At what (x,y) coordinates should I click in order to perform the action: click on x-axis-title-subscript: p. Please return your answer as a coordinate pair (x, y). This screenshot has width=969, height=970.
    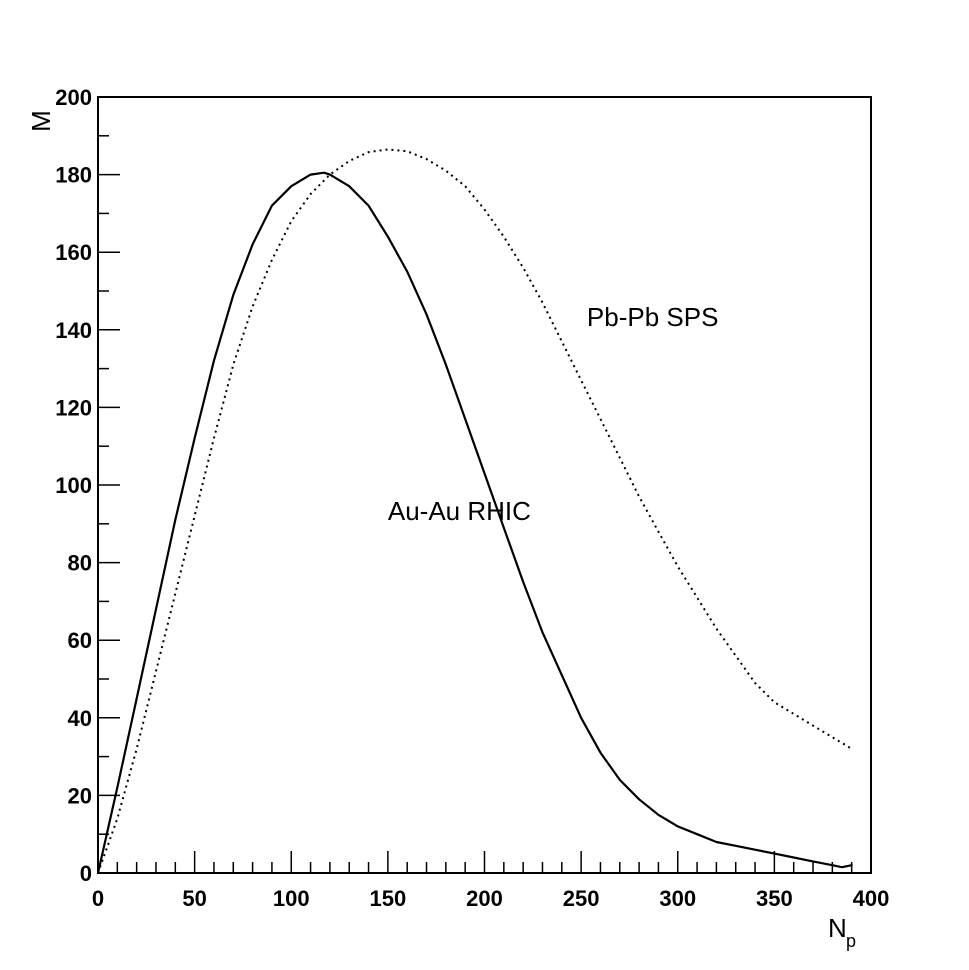
    Looking at the image, I should click on (851, 941).